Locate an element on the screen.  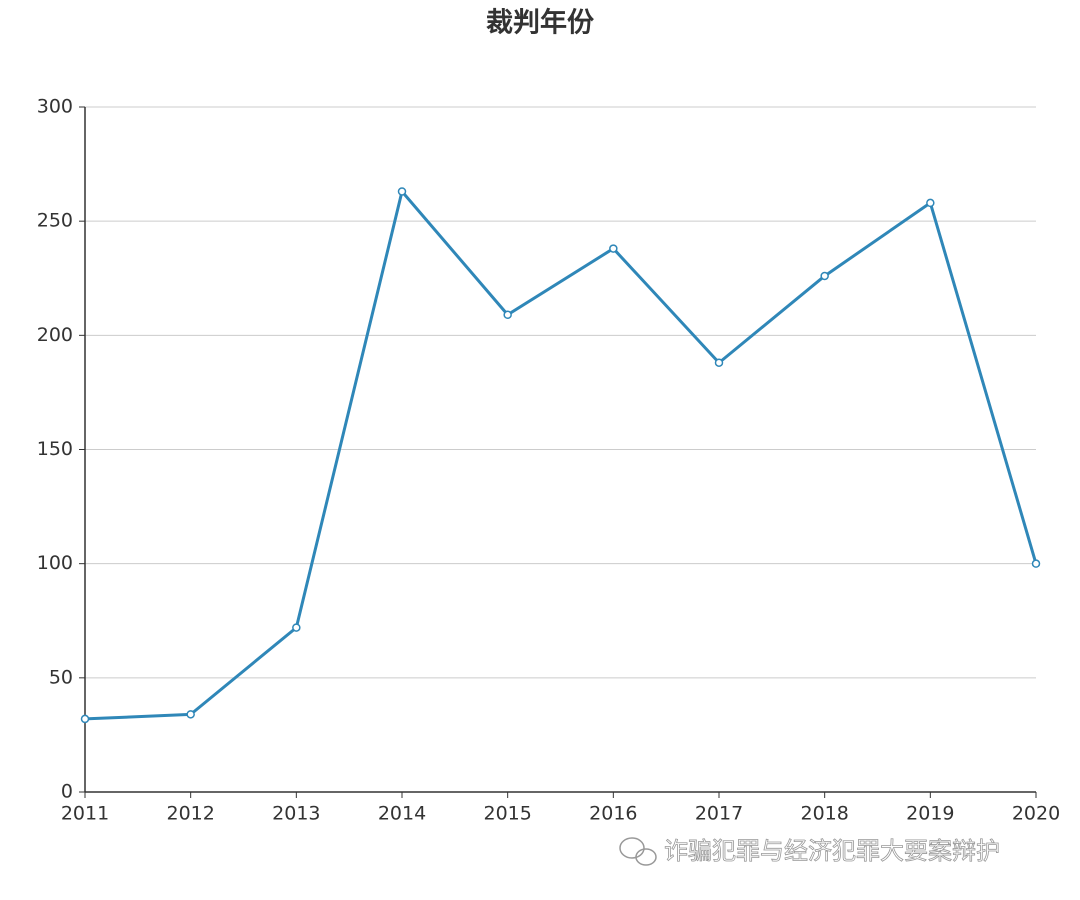
x-tick-label: 2016 is located at coordinates (613, 814).